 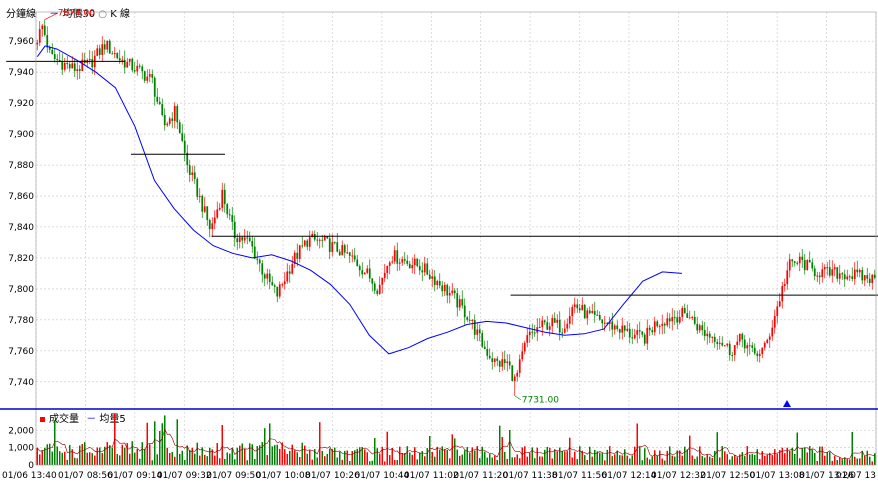 I want to click on volume-color-icon, so click(x=42, y=419).